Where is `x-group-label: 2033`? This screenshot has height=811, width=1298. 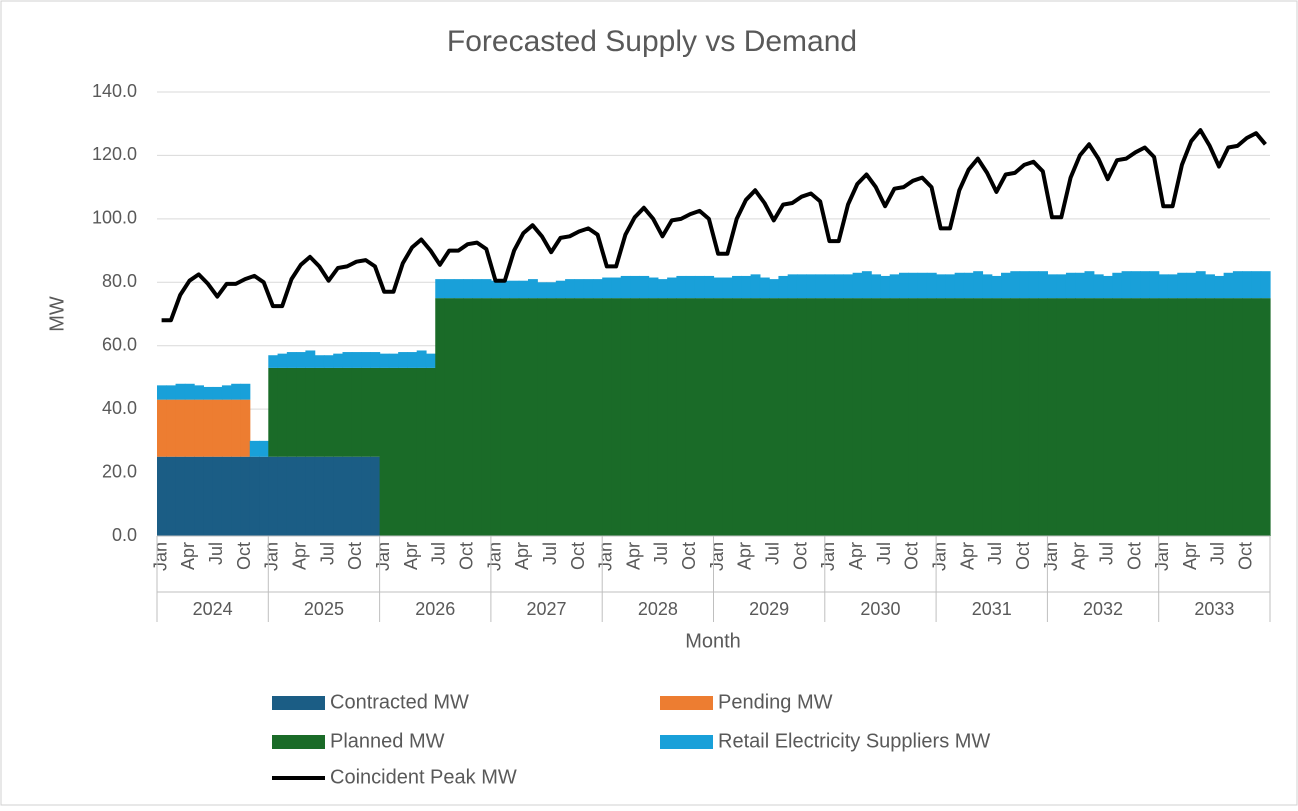 x-group-label: 2033 is located at coordinates (1214, 609).